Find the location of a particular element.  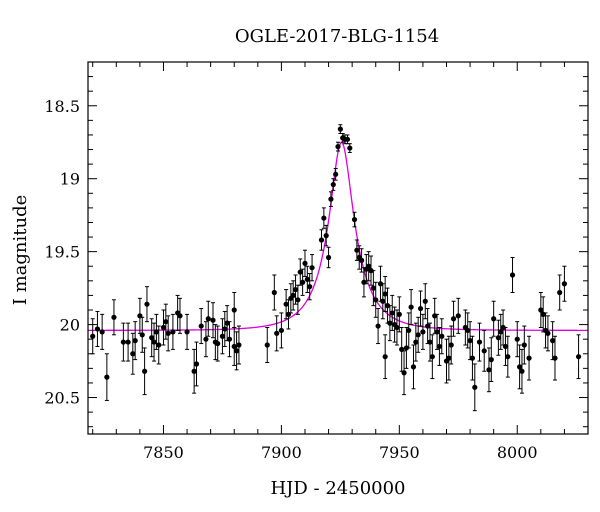

x-tick-label: 7850 is located at coordinates (163, 452).